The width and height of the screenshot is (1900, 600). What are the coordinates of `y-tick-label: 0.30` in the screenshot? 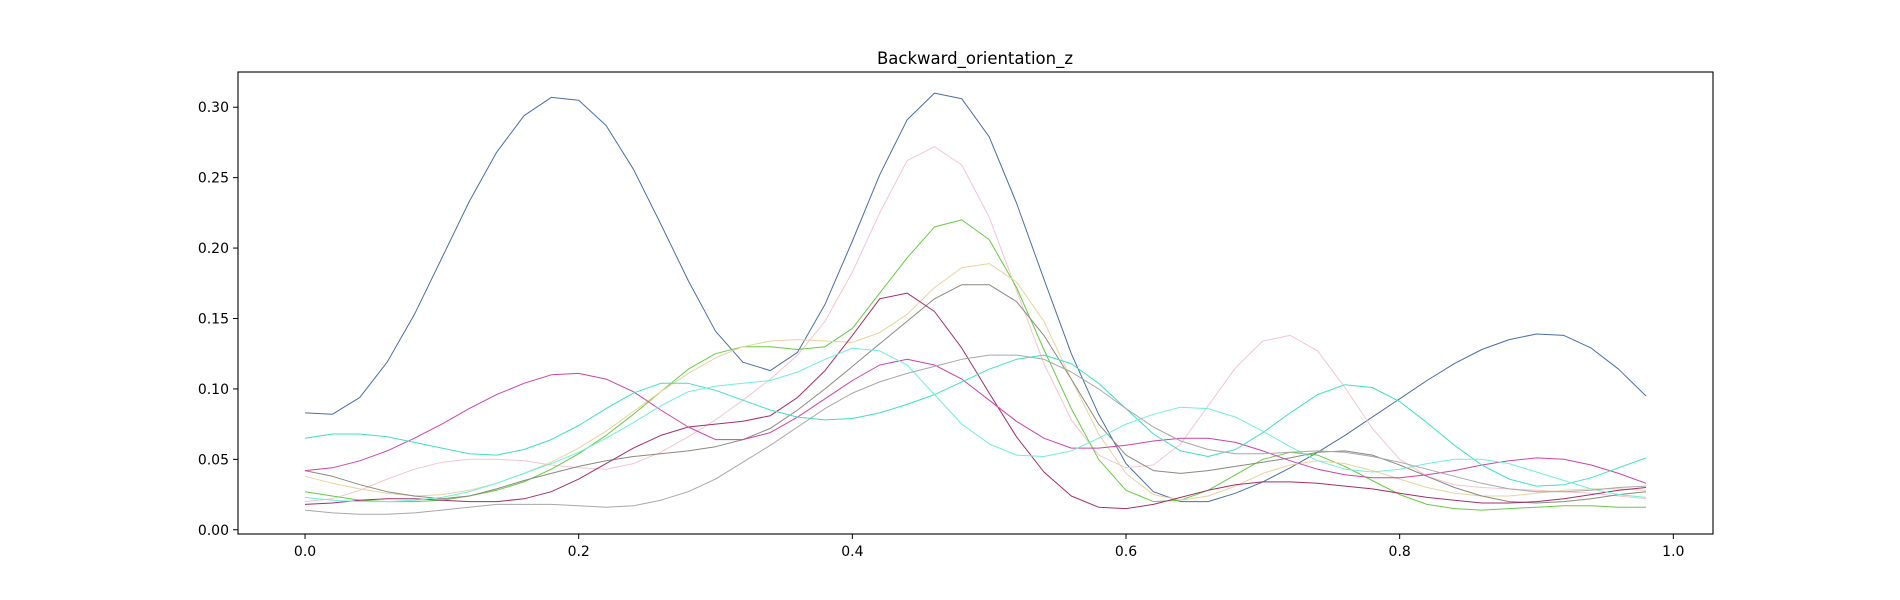 It's located at (213, 108).